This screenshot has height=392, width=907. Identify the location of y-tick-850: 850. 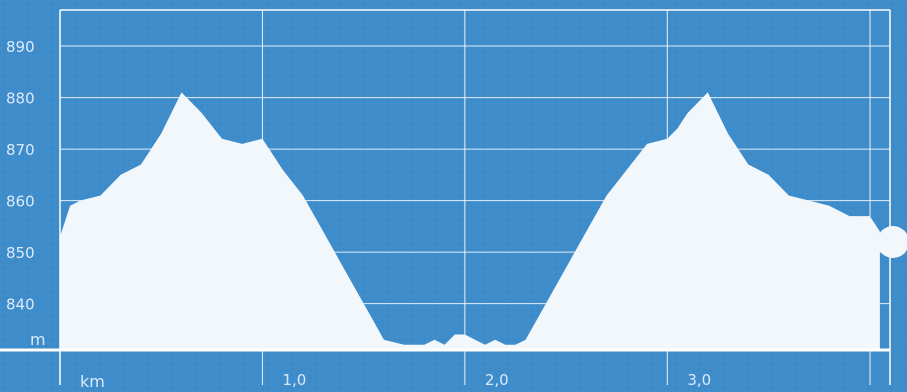
(20, 253).